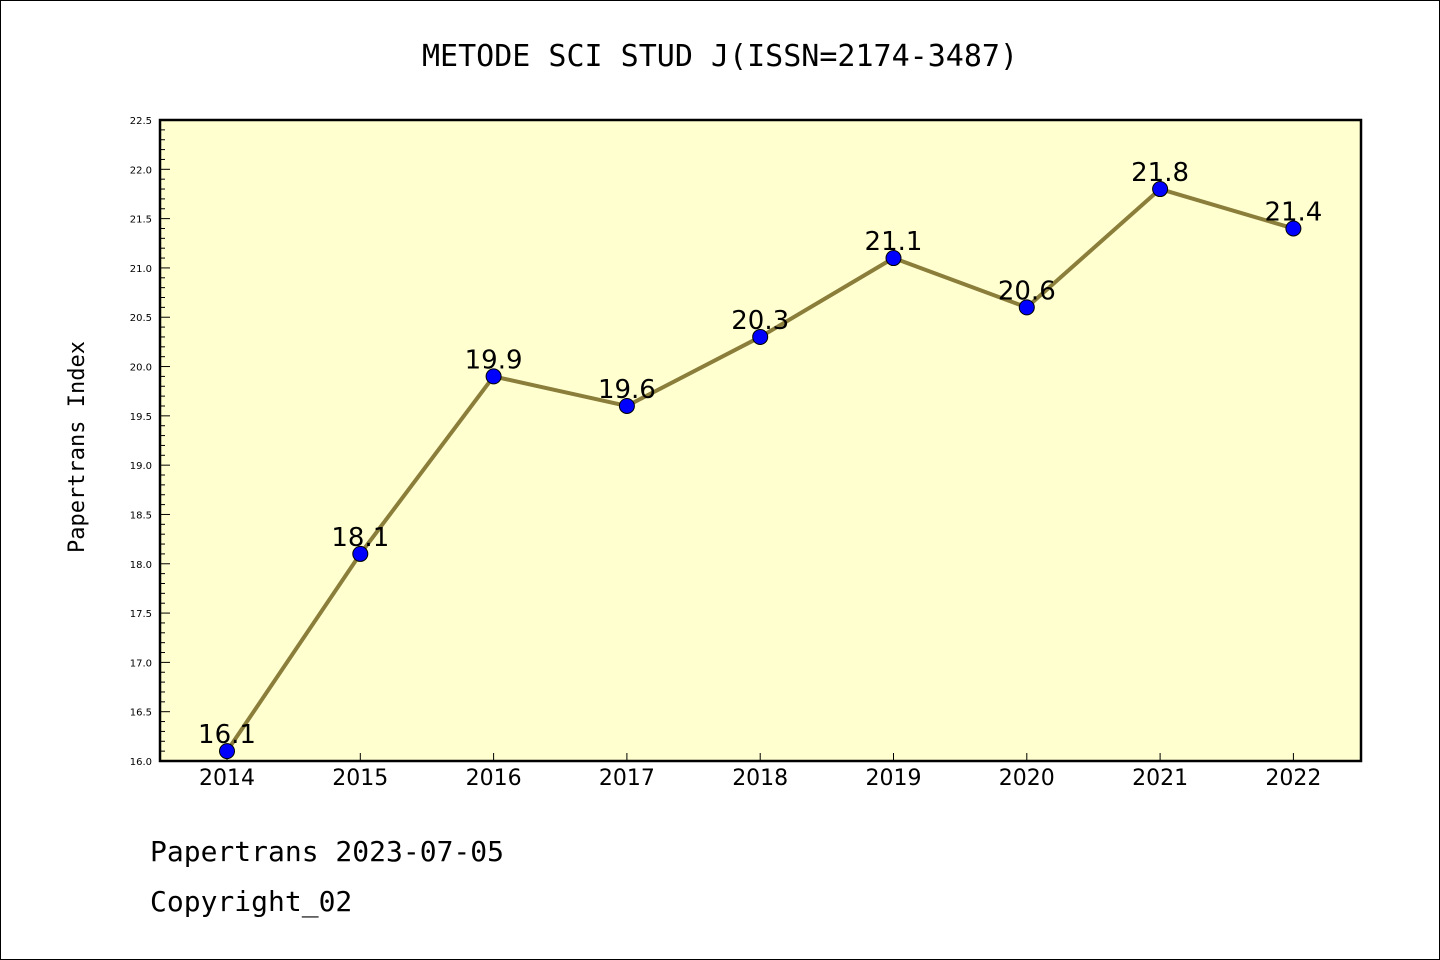 This screenshot has height=960, width=1440. What do you see at coordinates (1027, 291) in the screenshot?
I see `data-label: 20.6` at bounding box center [1027, 291].